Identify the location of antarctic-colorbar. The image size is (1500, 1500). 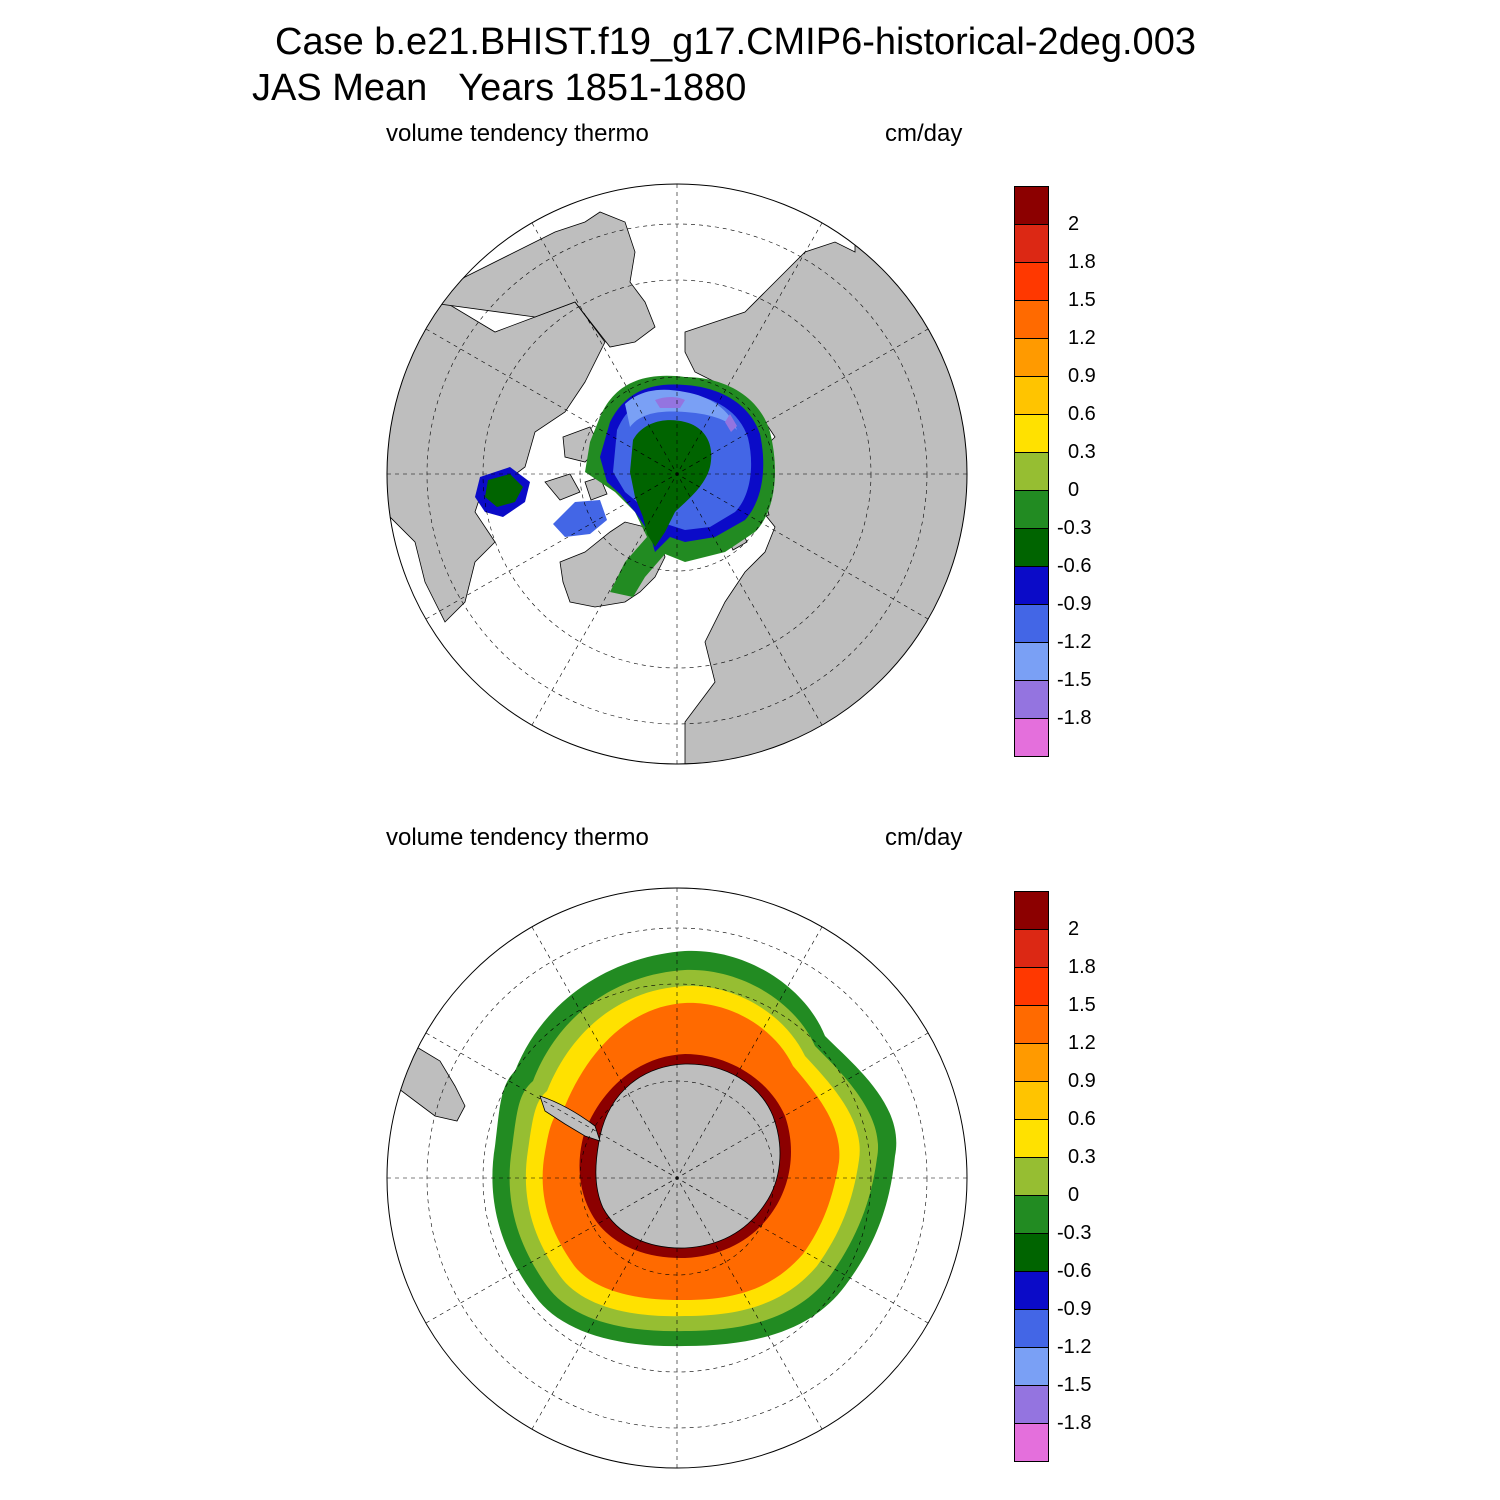
(1031, 1176).